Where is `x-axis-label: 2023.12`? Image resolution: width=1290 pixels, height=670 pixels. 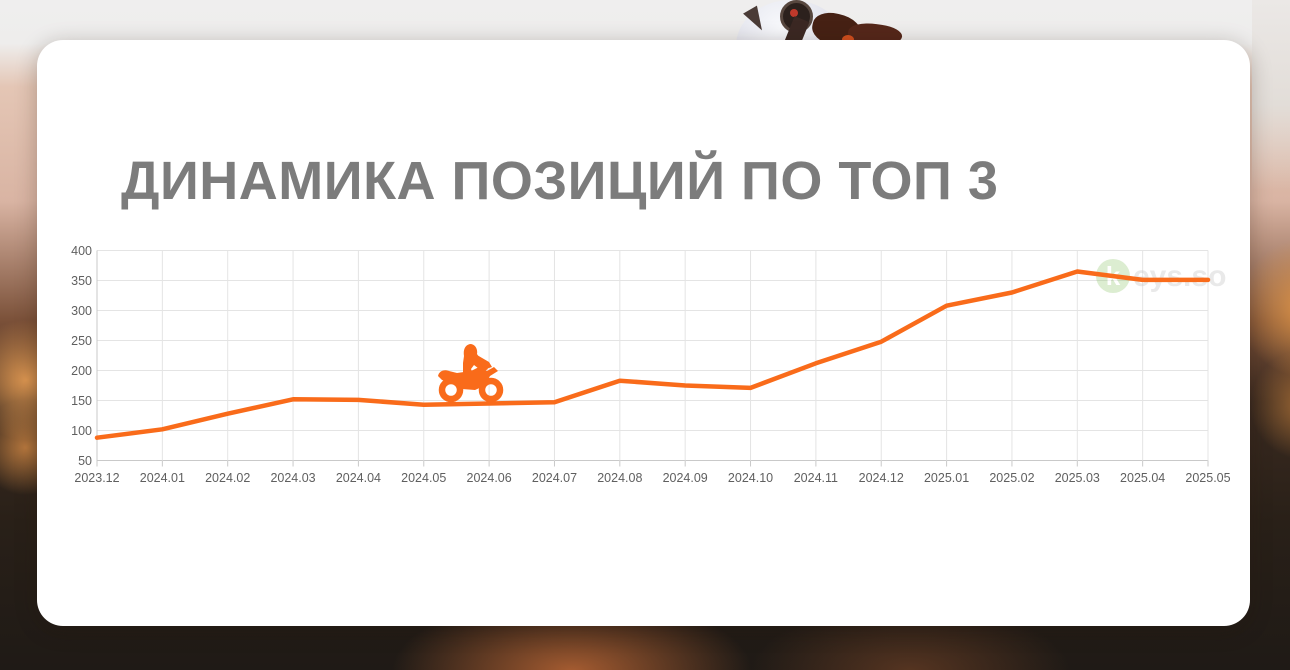 x-axis-label: 2023.12 is located at coordinates (97, 478).